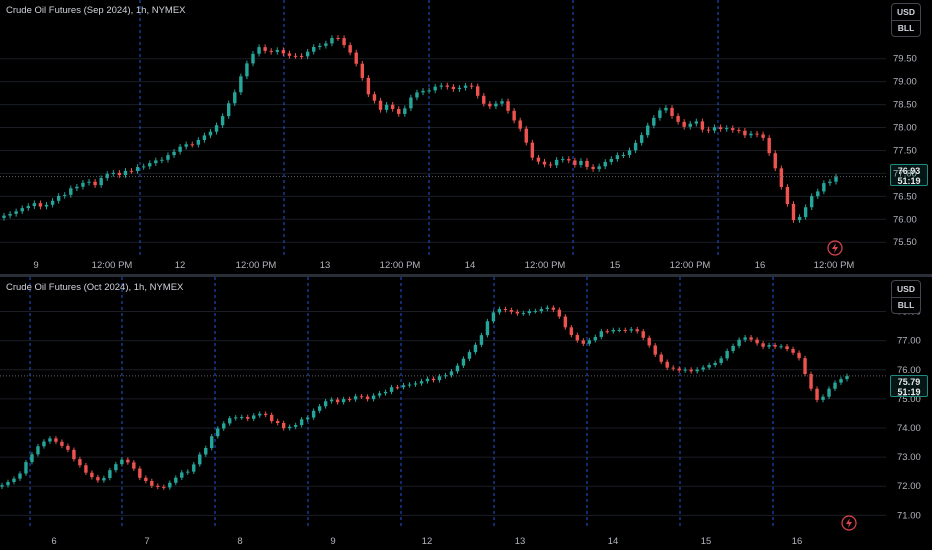 The height and width of the screenshot is (550, 932). I want to click on price-axis-label: 79.50, so click(905, 59).